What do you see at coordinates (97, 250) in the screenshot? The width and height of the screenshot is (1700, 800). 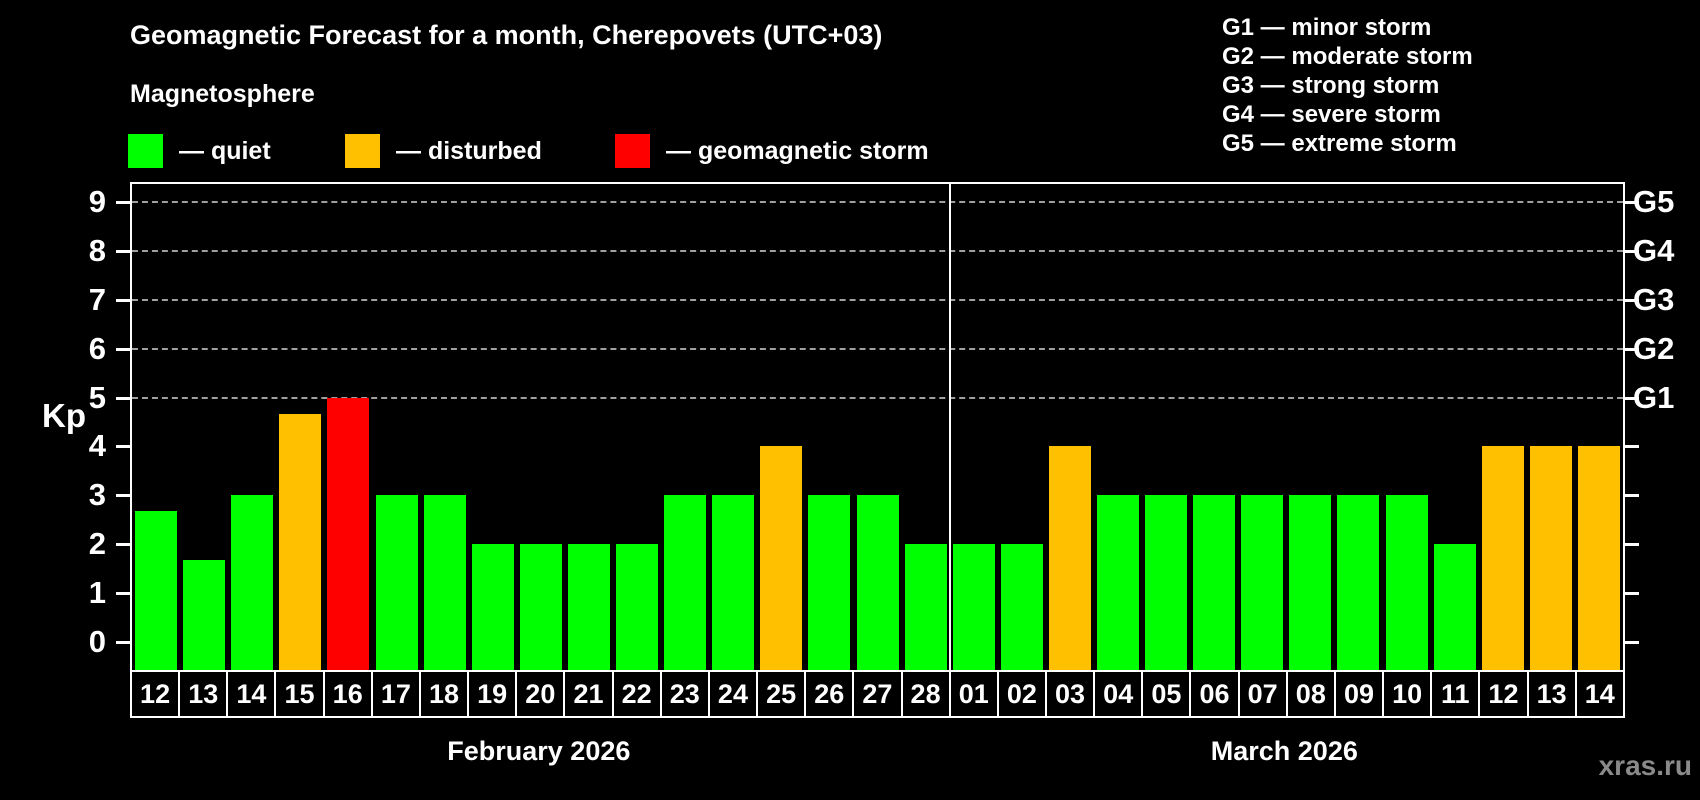 I see `kp-tick-label-8: 8` at bounding box center [97, 250].